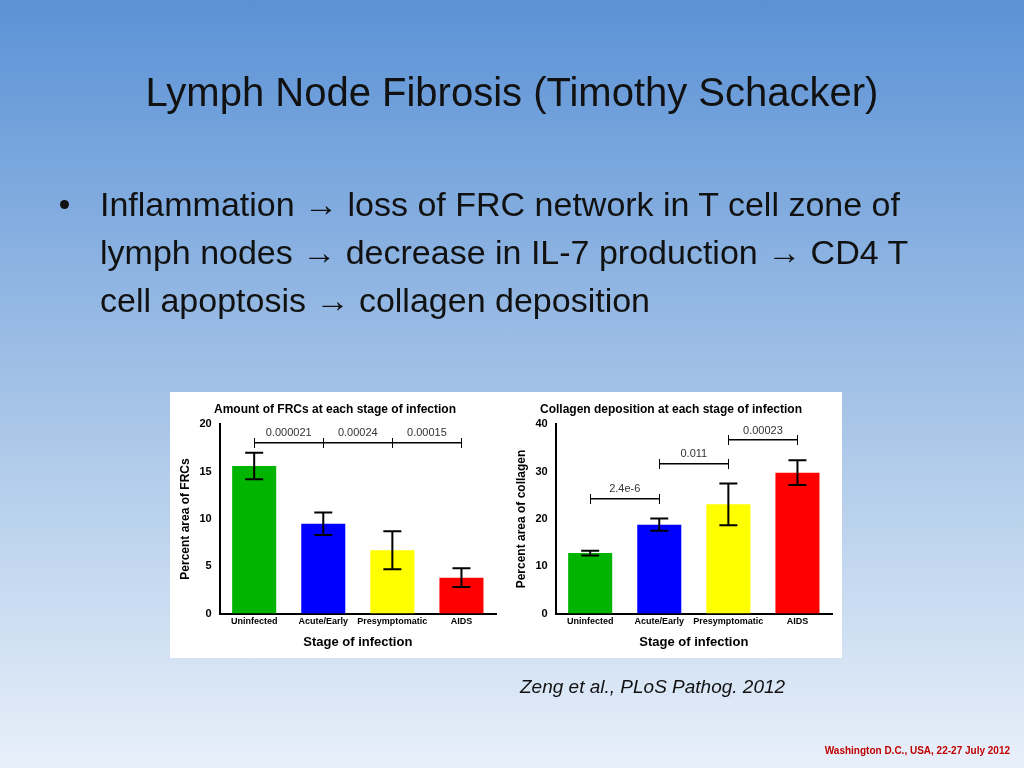  What do you see at coordinates (541, 423) in the screenshot?
I see `y-tick-label: 40` at bounding box center [541, 423].